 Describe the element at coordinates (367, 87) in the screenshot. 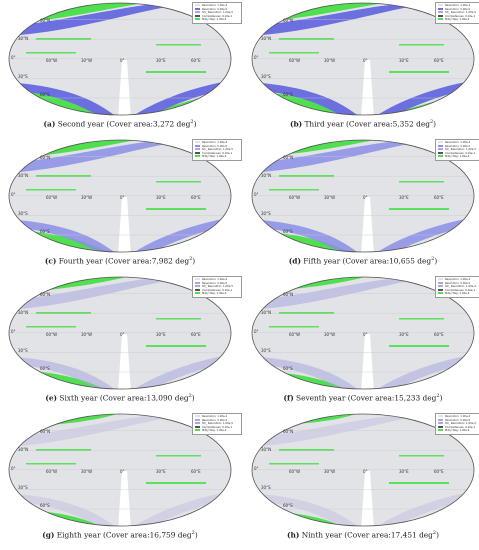

I see `milky-way-gap` at that location.